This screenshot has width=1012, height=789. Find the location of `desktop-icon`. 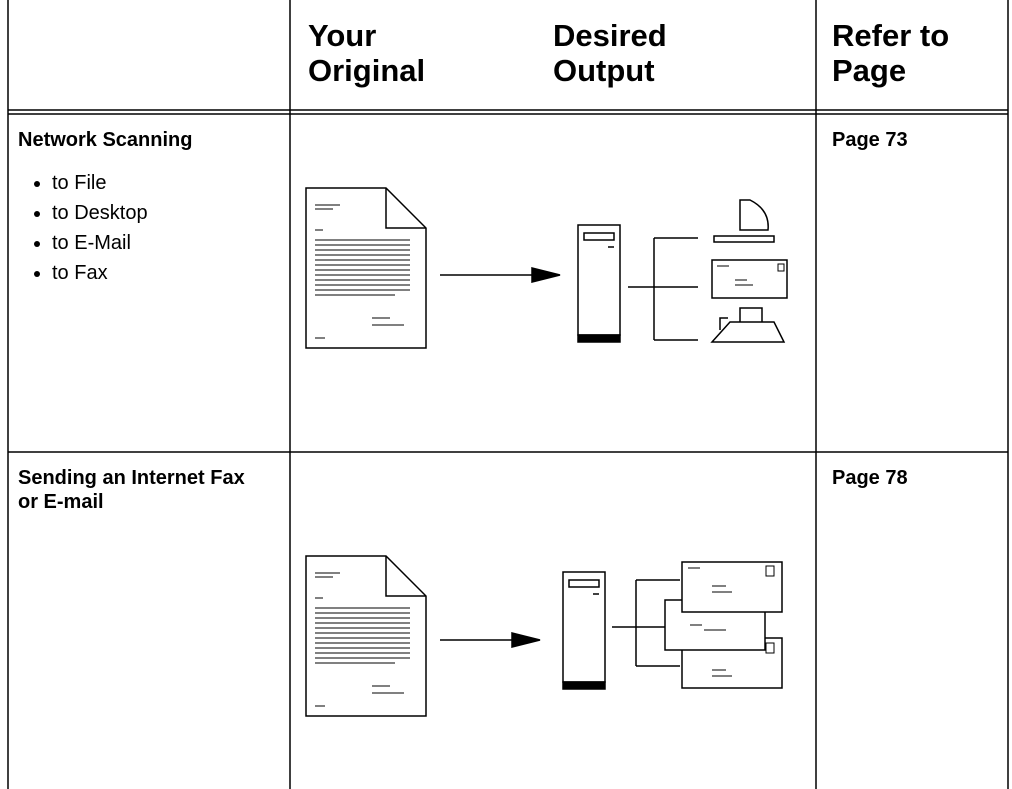

desktop-icon is located at coordinates (744, 221).